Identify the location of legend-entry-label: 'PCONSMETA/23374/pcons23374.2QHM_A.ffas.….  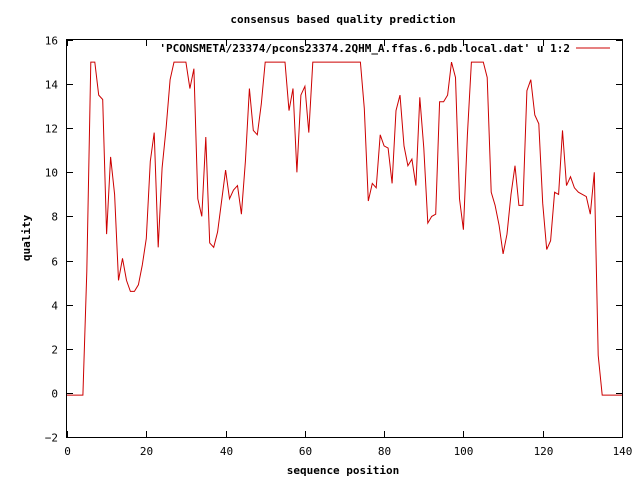
(364, 48).